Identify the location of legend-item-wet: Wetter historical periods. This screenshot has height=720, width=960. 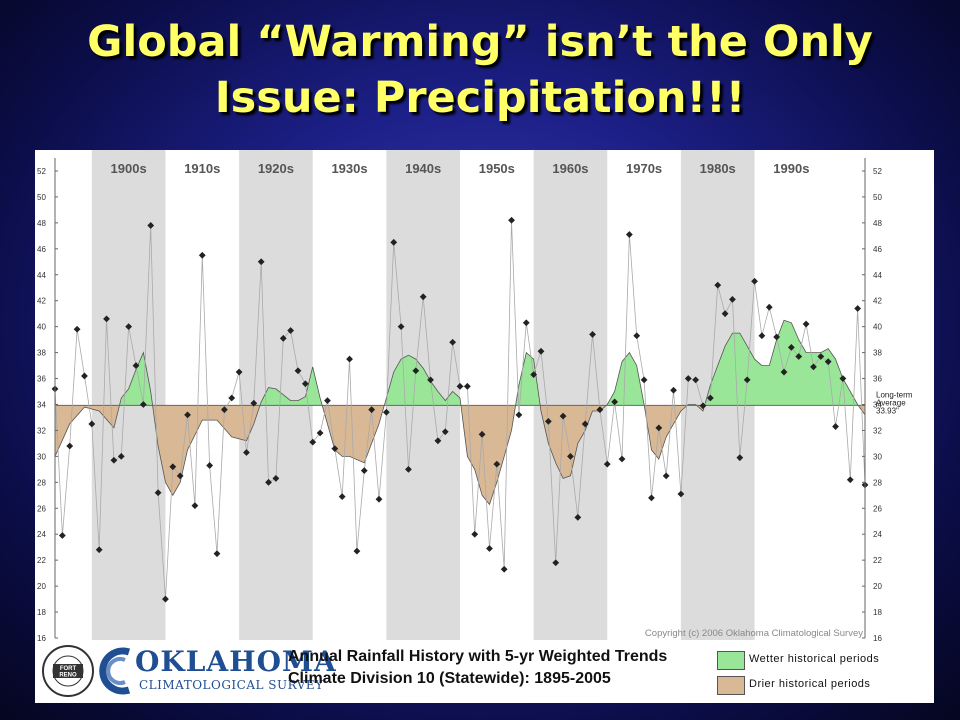
(817, 660).